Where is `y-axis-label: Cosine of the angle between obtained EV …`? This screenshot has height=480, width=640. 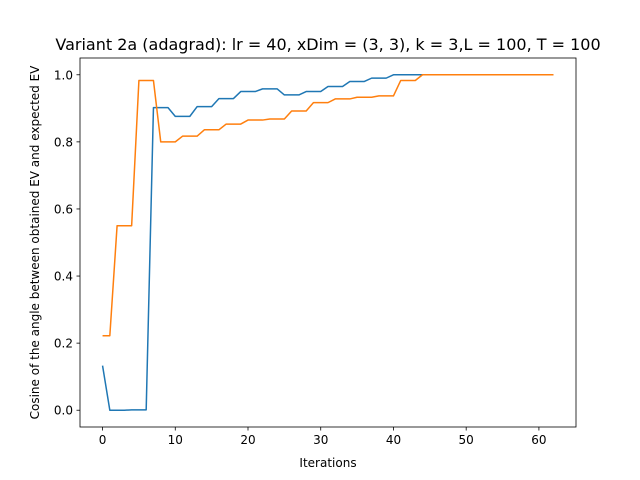
y-axis-label: Cosine of the angle between obtained EV … is located at coordinates (35, 242).